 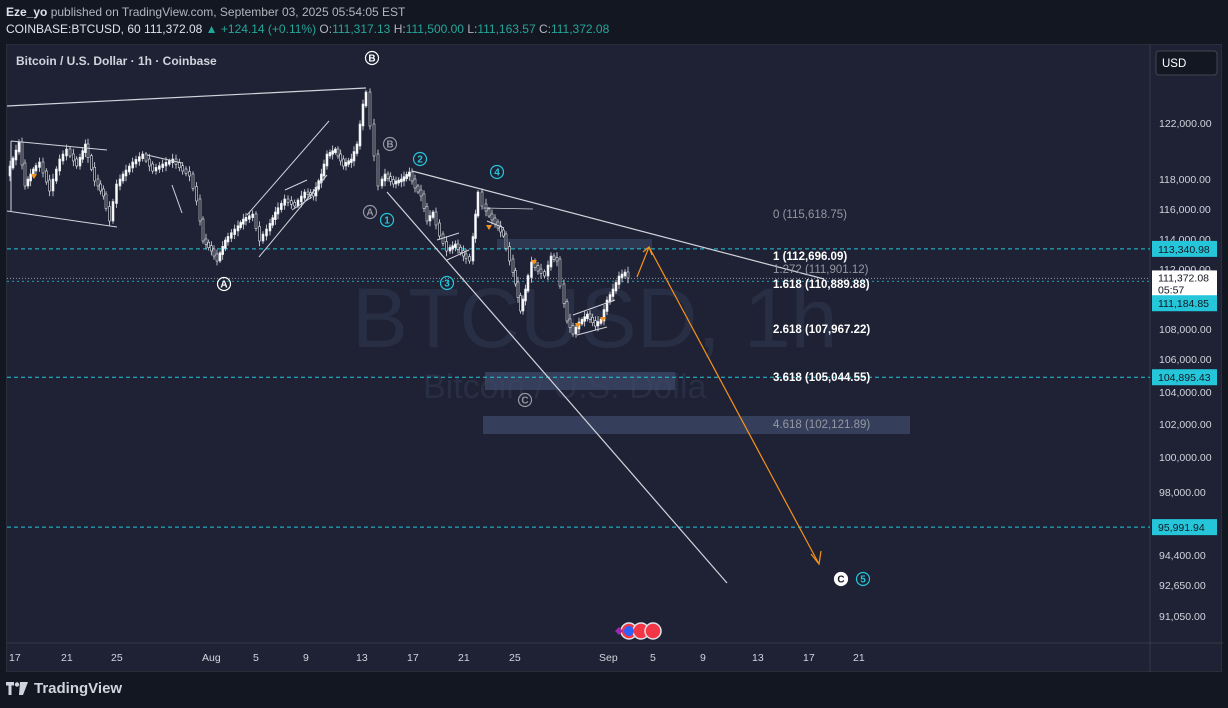 I want to click on fib-level-label: 3.618 (105,044.55), so click(x=821, y=378).